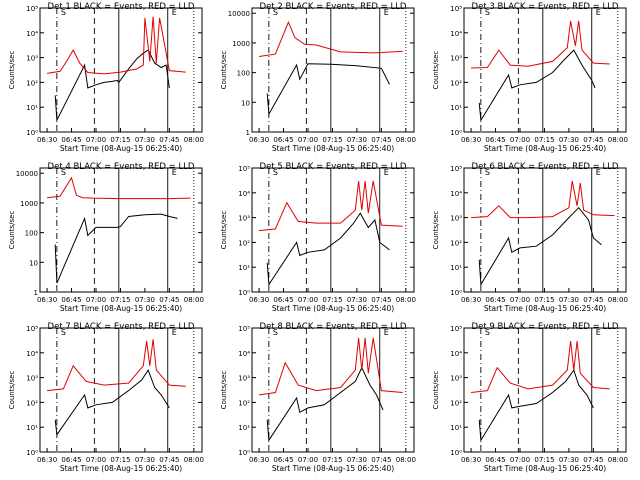 The width and height of the screenshot is (640, 480). Describe the element at coordinates (121, 327) in the screenshot. I see `chart-title: Det 7 BLACK = Events, RED = LLD` at that location.